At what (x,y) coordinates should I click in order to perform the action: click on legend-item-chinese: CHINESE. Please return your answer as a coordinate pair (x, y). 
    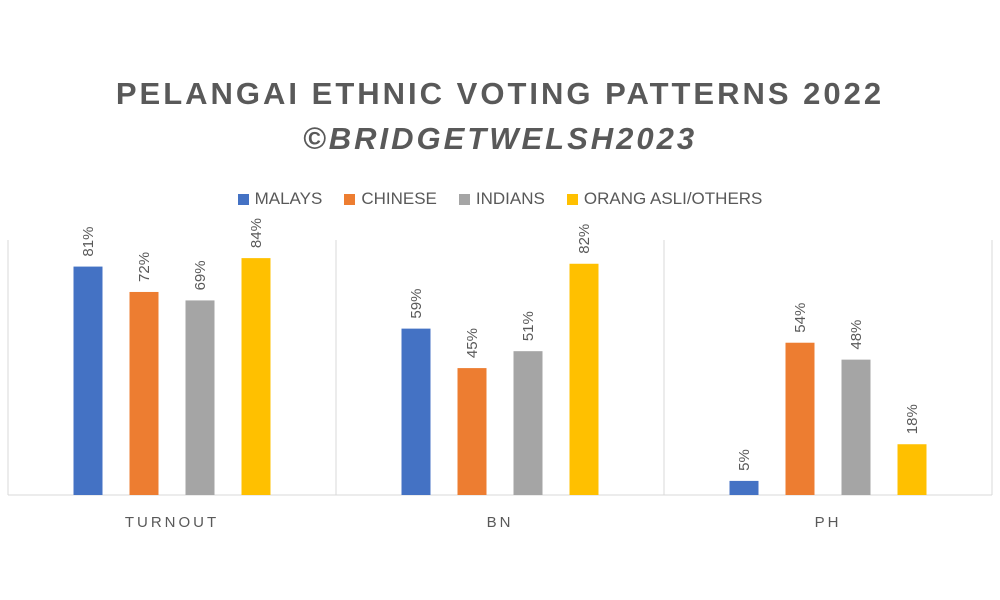
    Looking at the image, I should click on (390, 199).